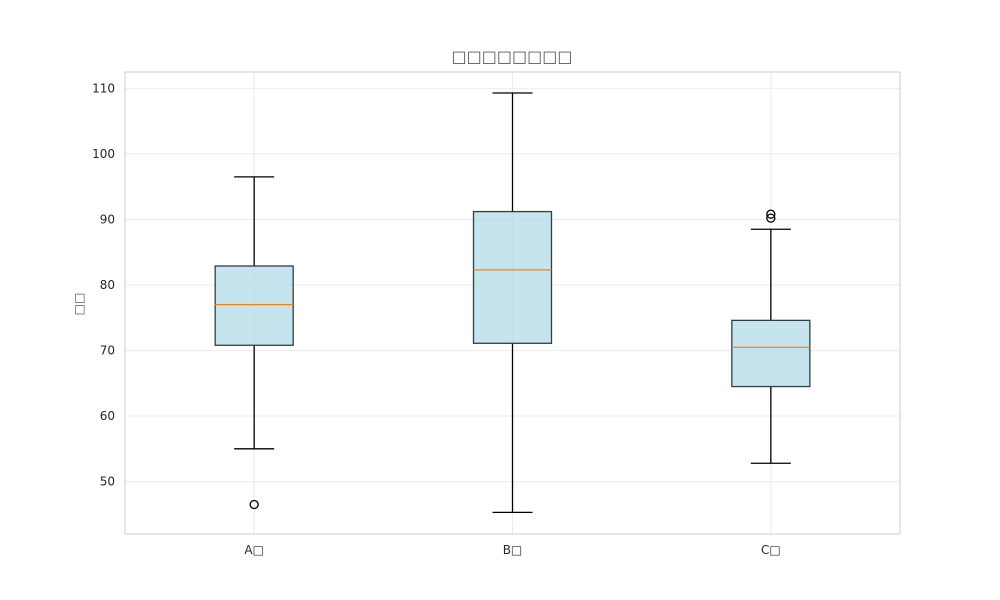  Describe the element at coordinates (103, 154) in the screenshot. I see `y-tick-label: 100` at that location.